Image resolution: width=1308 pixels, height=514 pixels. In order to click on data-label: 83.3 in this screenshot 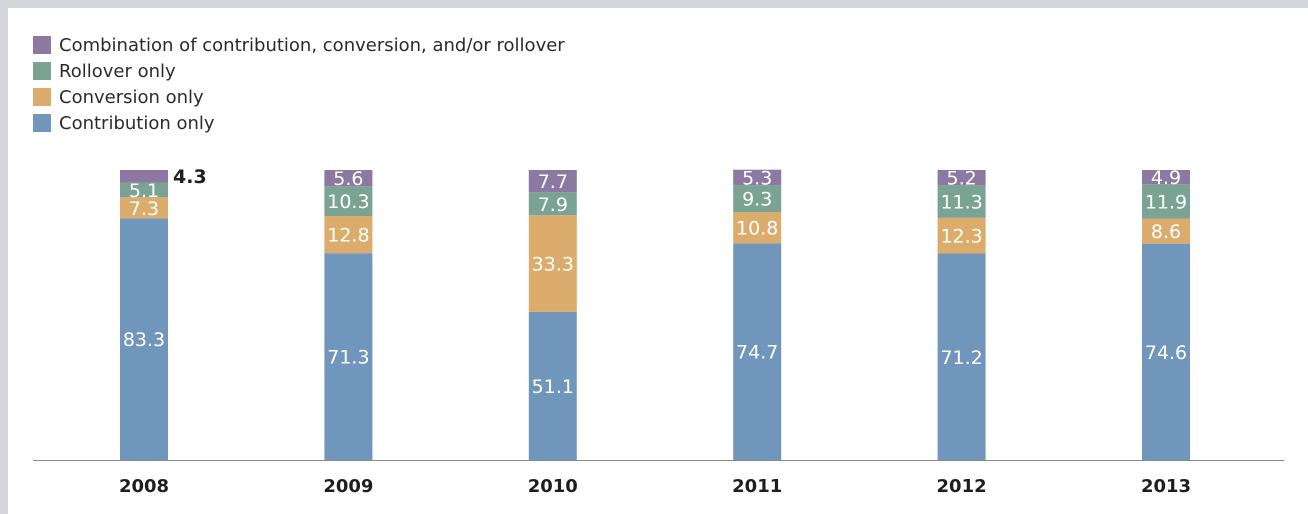, I will do `click(144, 340)`.